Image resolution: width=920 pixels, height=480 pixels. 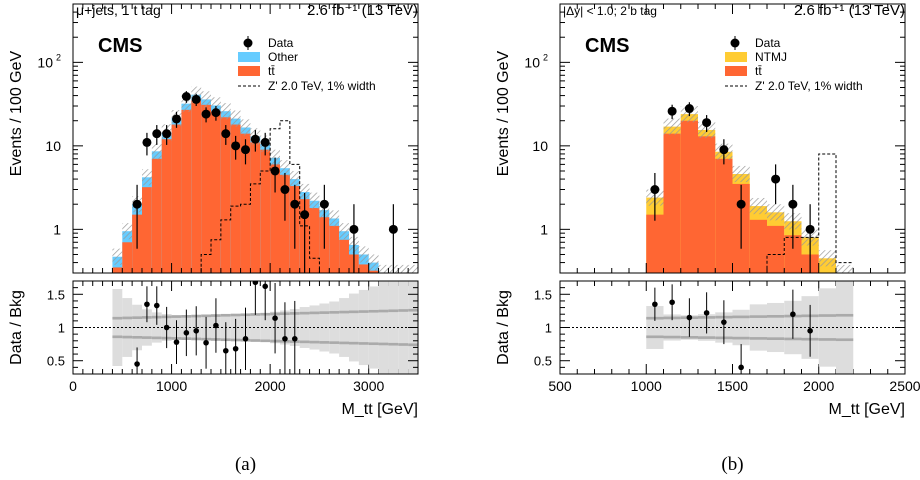 I want to click on ratio-y-tick-label: 0.5, so click(x=56, y=361).